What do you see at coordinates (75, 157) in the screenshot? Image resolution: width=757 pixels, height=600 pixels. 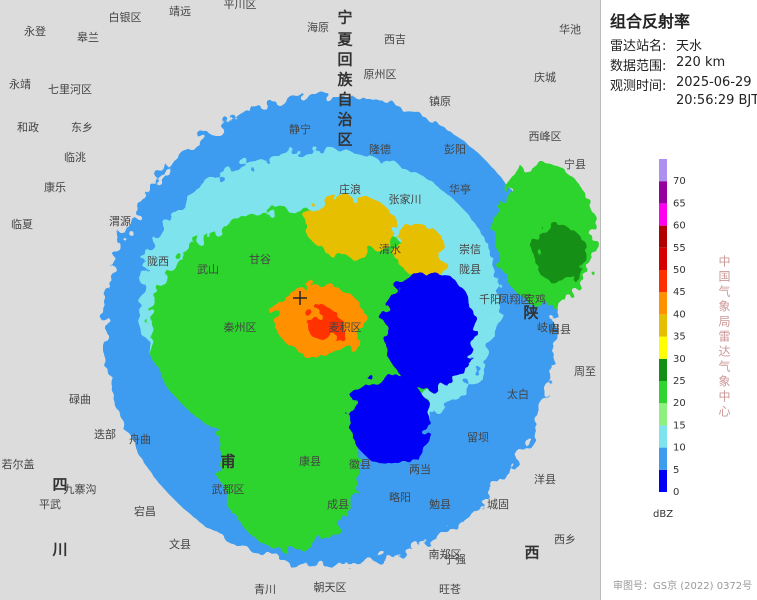 I see `place-label: 临洮` at bounding box center [75, 157].